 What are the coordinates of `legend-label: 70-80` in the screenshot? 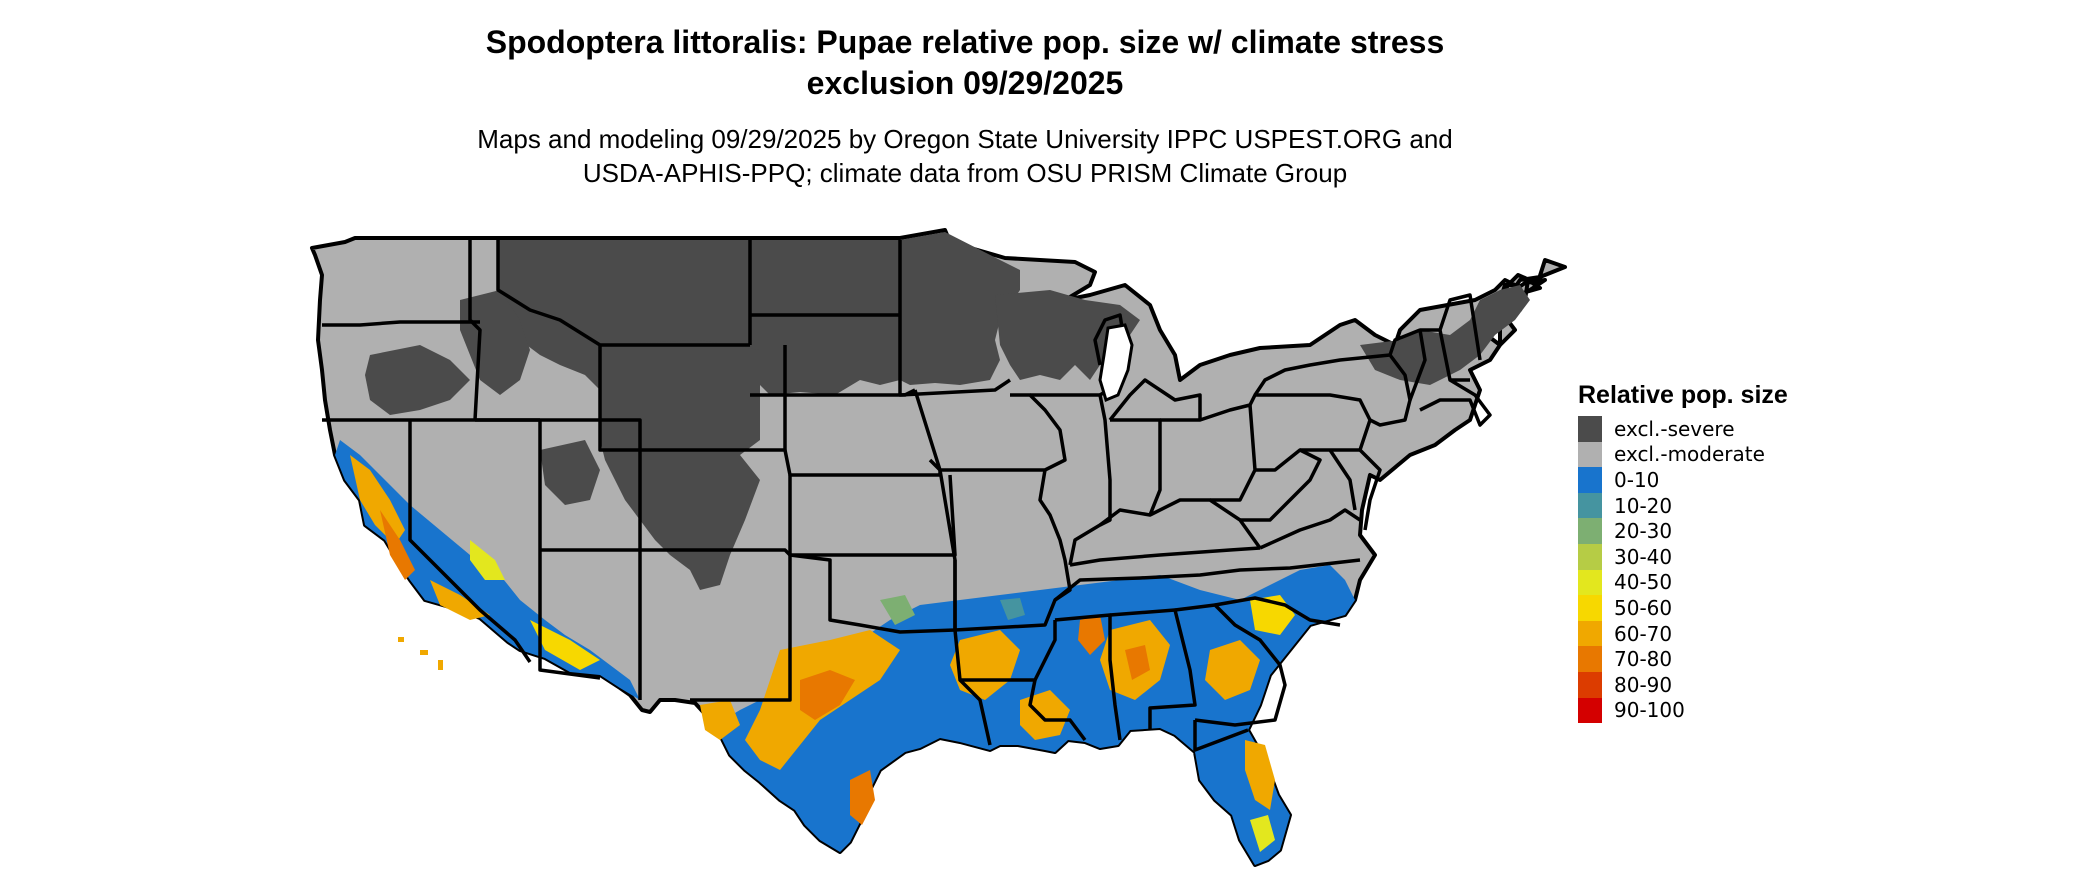 It's located at (1643, 659).